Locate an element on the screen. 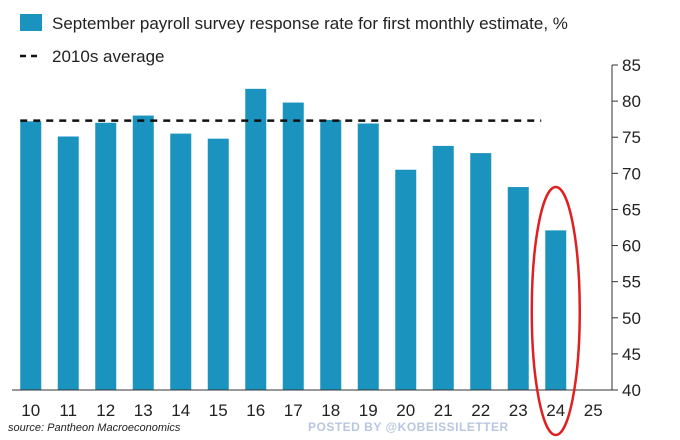 This screenshot has height=440, width=680. x-tick-label-20: 20 is located at coordinates (405, 410).